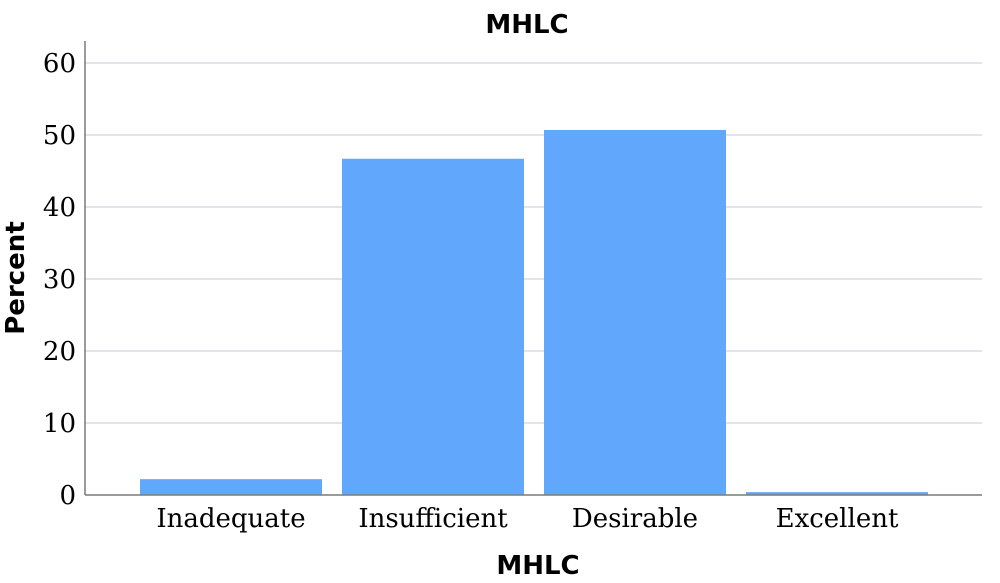  I want to click on y-tick-label: 50, so click(59, 136).